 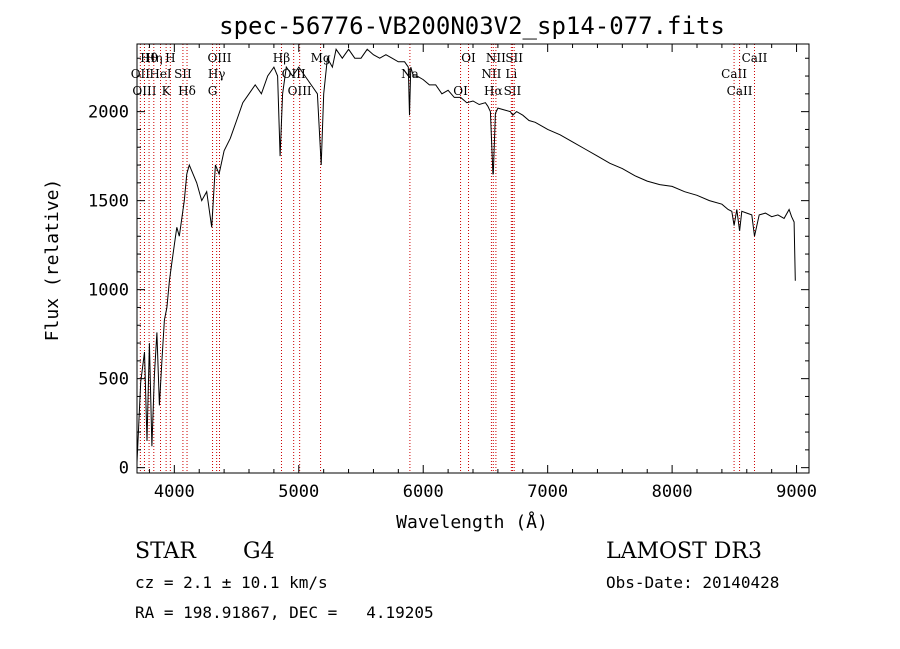 I want to click on y-tick-label: 1000, so click(x=108, y=291).